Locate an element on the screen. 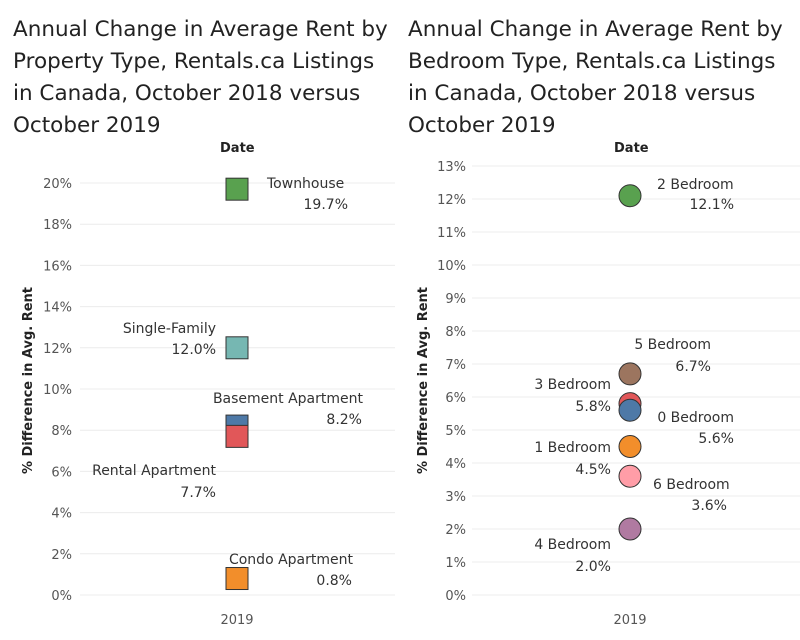 The height and width of the screenshot is (640, 800). y-tick-label: 11% is located at coordinates (451, 233).